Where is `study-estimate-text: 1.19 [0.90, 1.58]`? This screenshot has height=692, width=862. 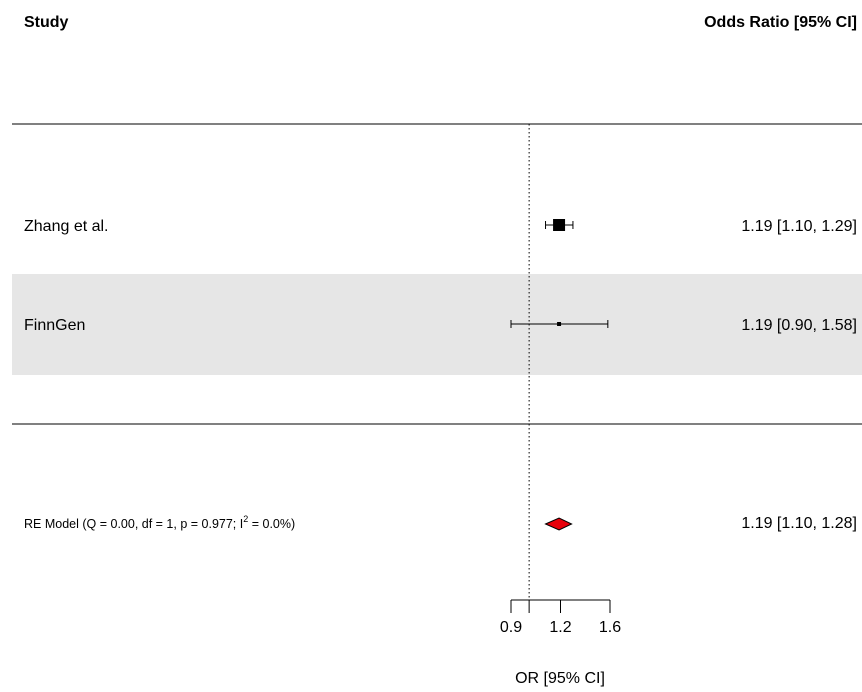
study-estimate-text: 1.19 [0.90, 1.58] is located at coordinates (799, 325).